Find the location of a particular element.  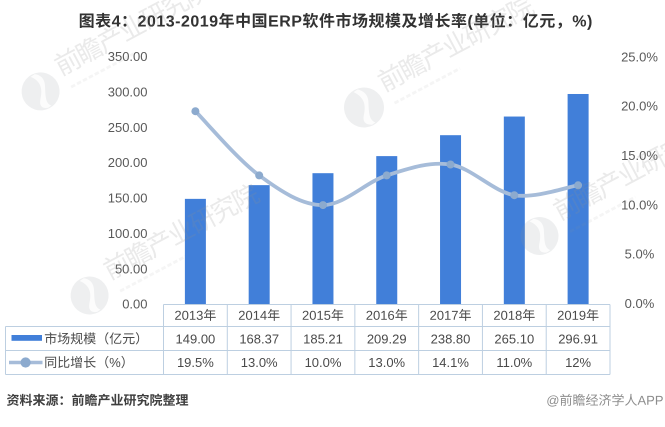

svg-text: 250.00 is located at coordinates (128, 127).